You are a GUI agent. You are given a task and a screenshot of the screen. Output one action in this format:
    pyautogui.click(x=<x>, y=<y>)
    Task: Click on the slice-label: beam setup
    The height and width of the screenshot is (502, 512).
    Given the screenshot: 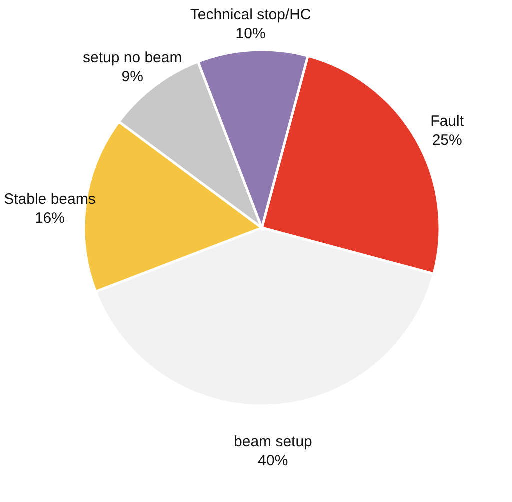 What is the action you would take?
    pyautogui.click(x=273, y=442)
    